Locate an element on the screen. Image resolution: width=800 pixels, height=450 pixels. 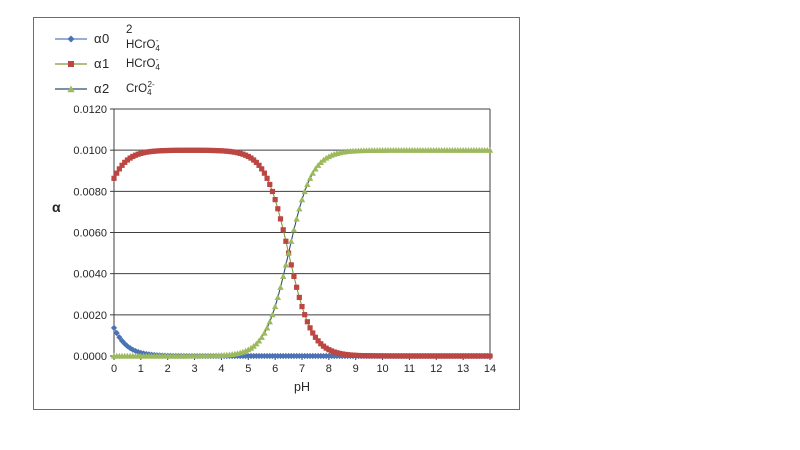
x-tick-label: 13 is located at coordinates (463, 369).